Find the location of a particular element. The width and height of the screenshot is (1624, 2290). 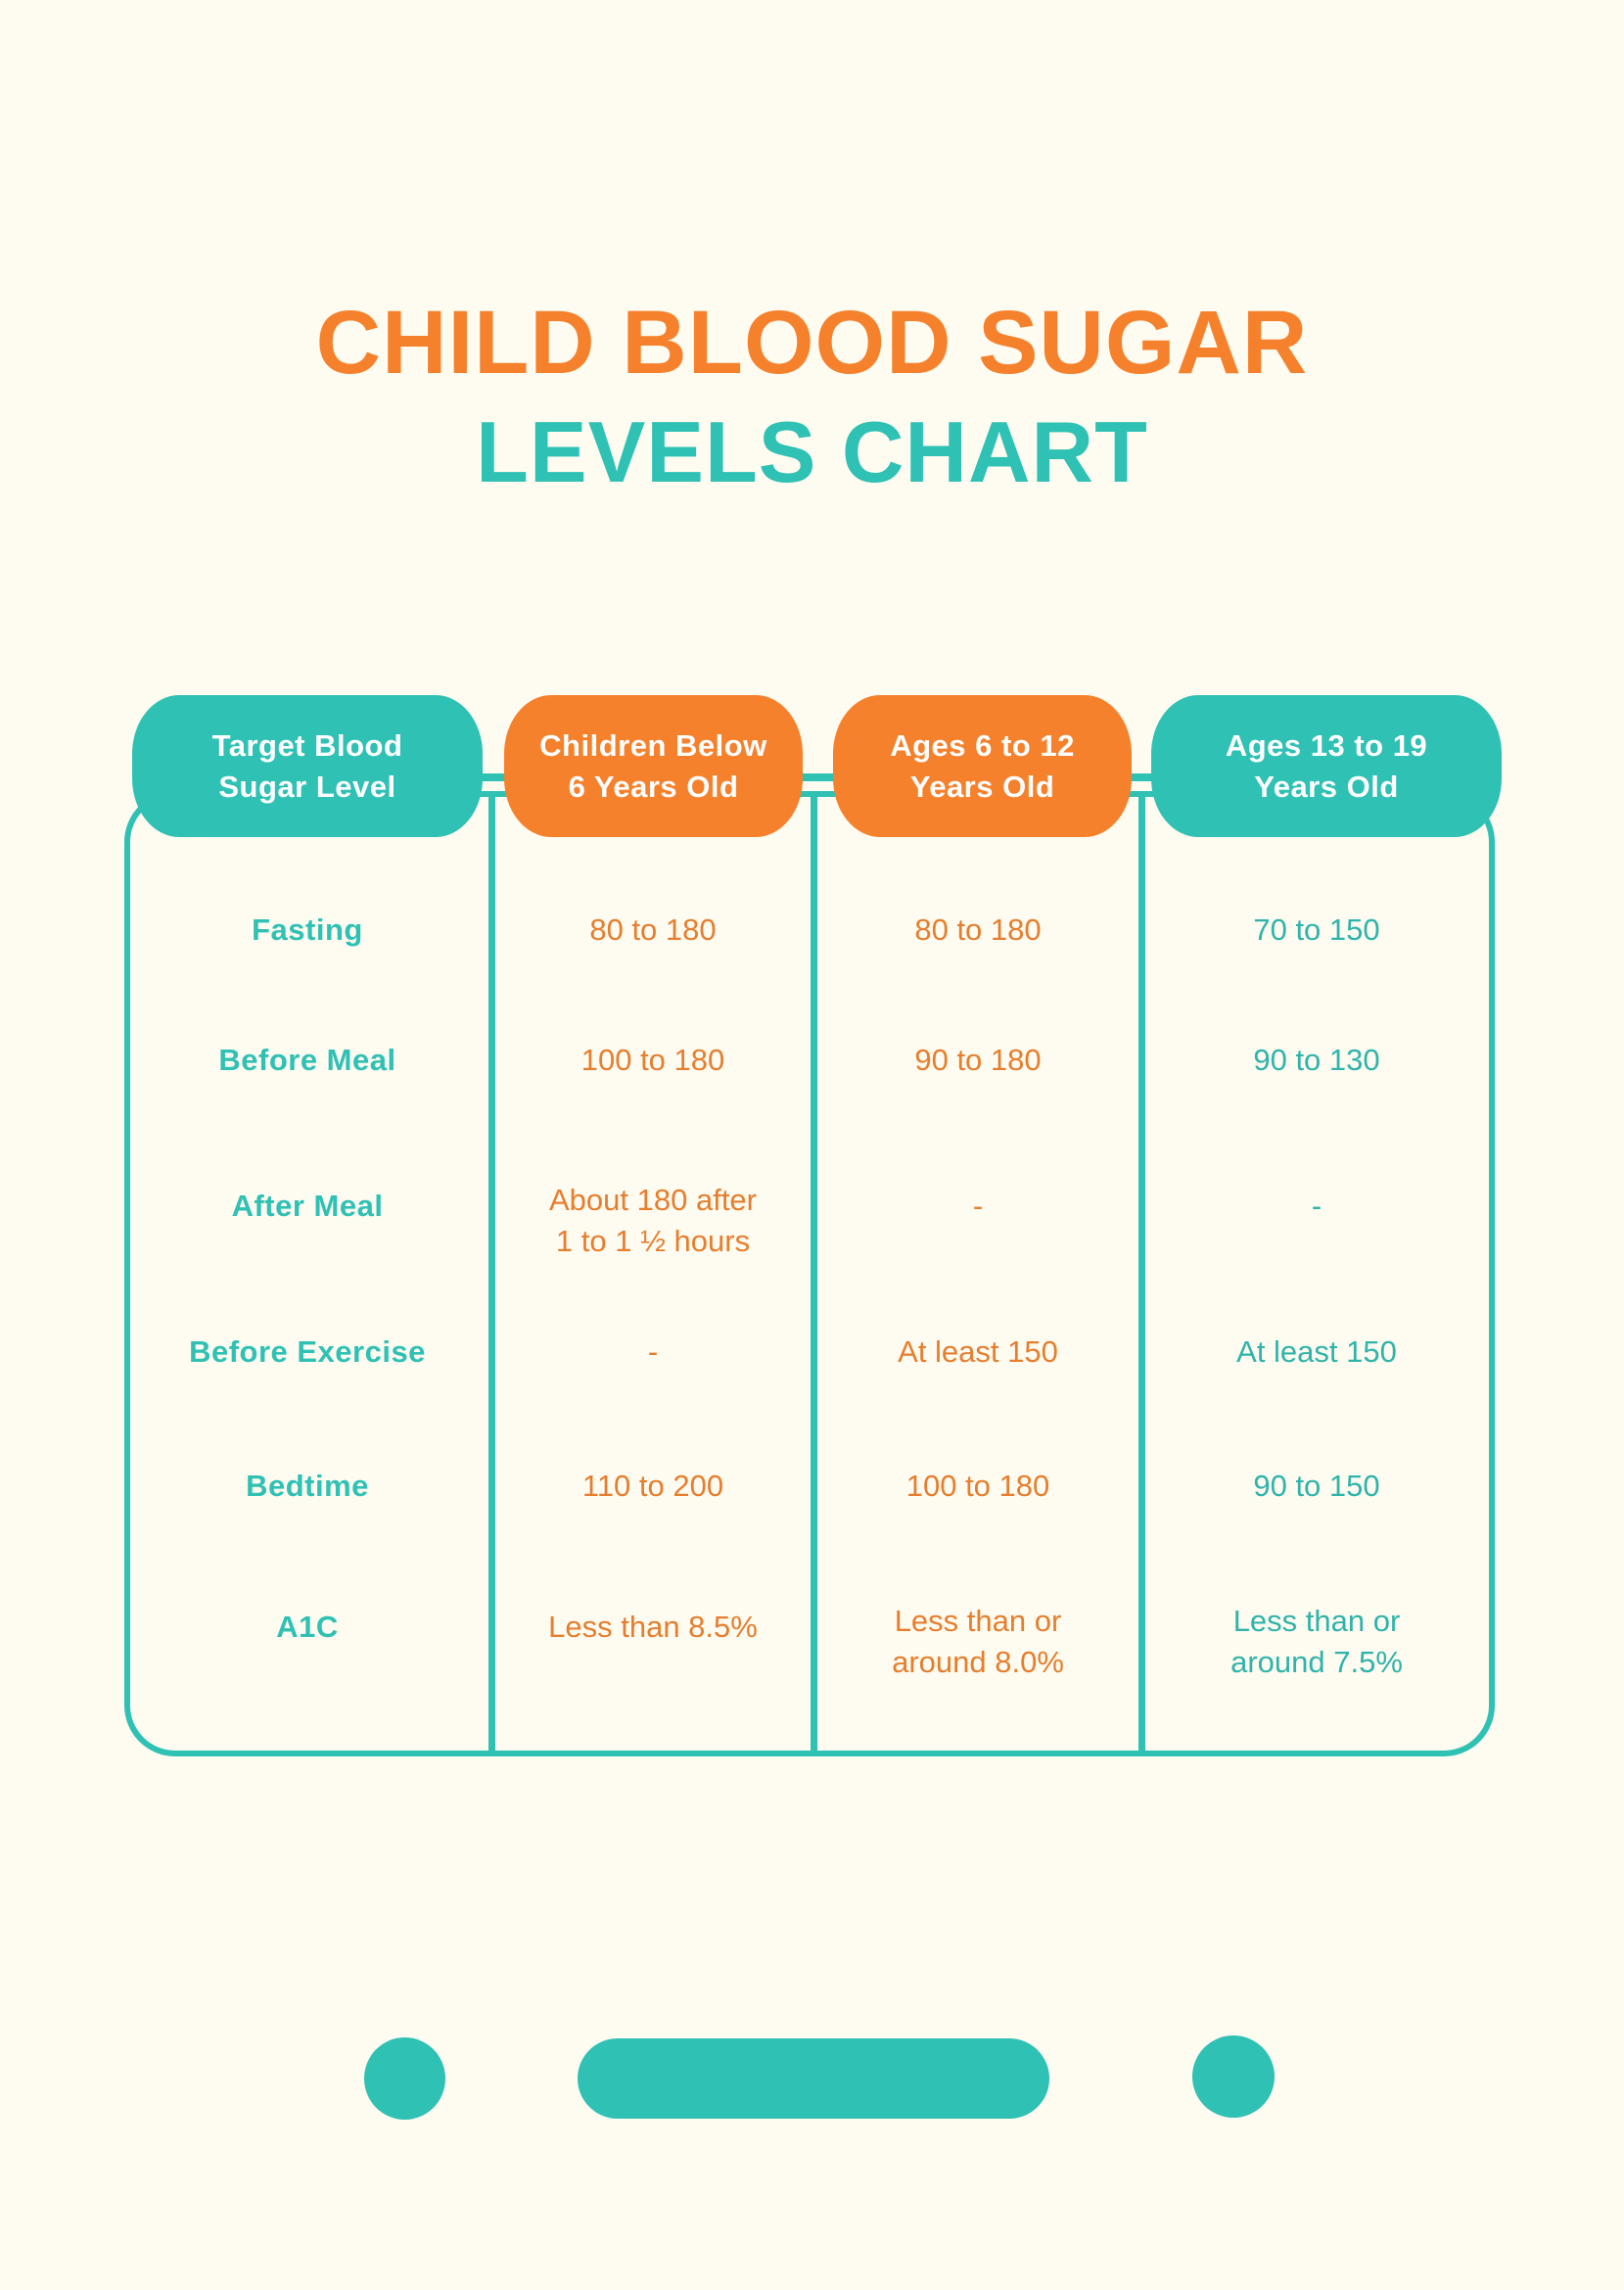

header-ages-6-to-12: Ages 6 to 12 Years Old is located at coordinates (982, 766).